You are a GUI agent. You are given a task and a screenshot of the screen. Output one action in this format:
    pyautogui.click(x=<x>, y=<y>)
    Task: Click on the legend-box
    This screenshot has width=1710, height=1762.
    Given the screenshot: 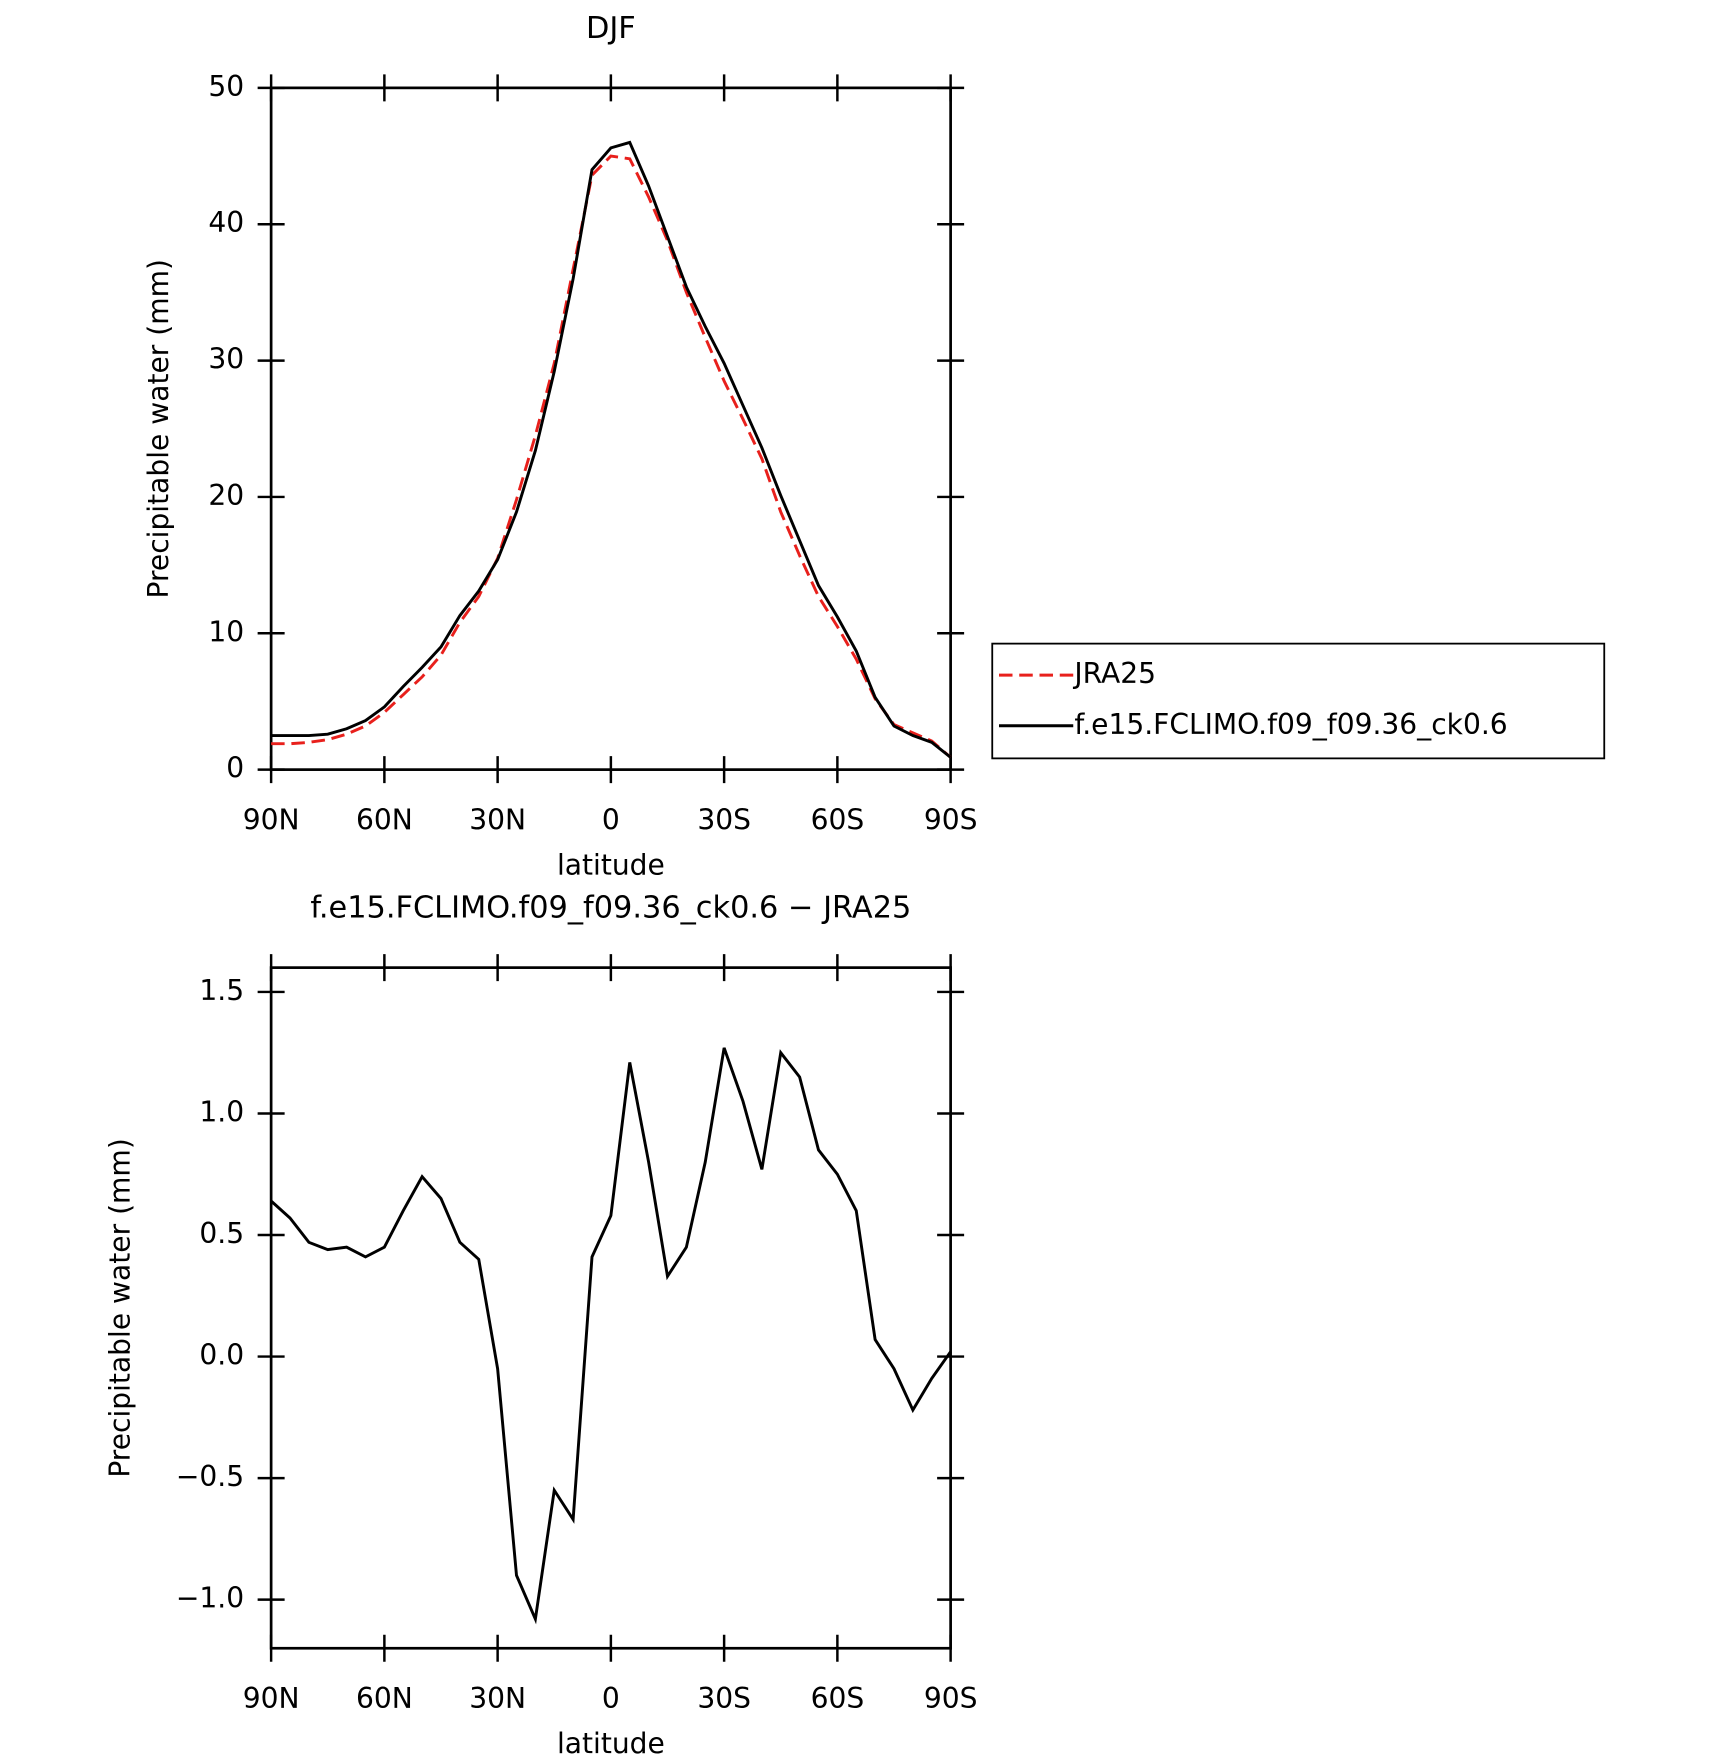 What is the action you would take?
    pyautogui.click(x=1298, y=701)
    